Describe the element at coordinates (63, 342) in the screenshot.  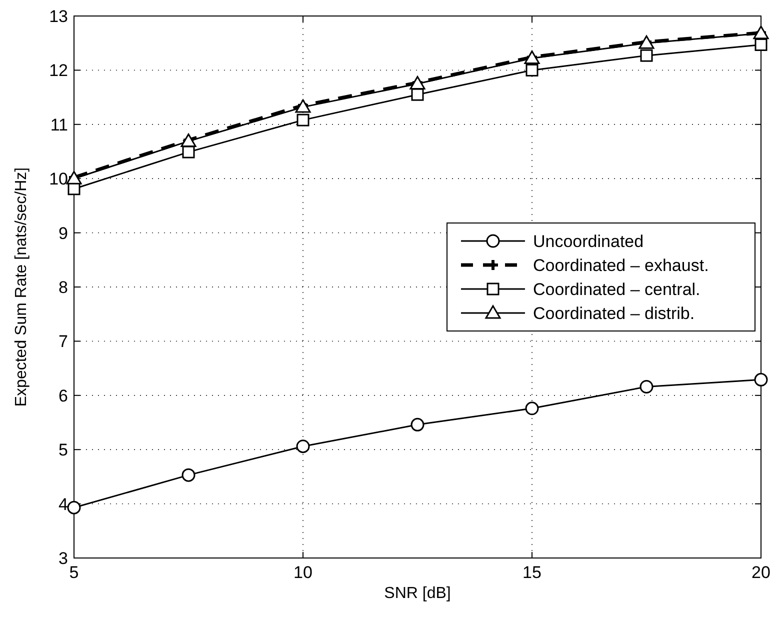
I see `y-tick-label: 7` at that location.